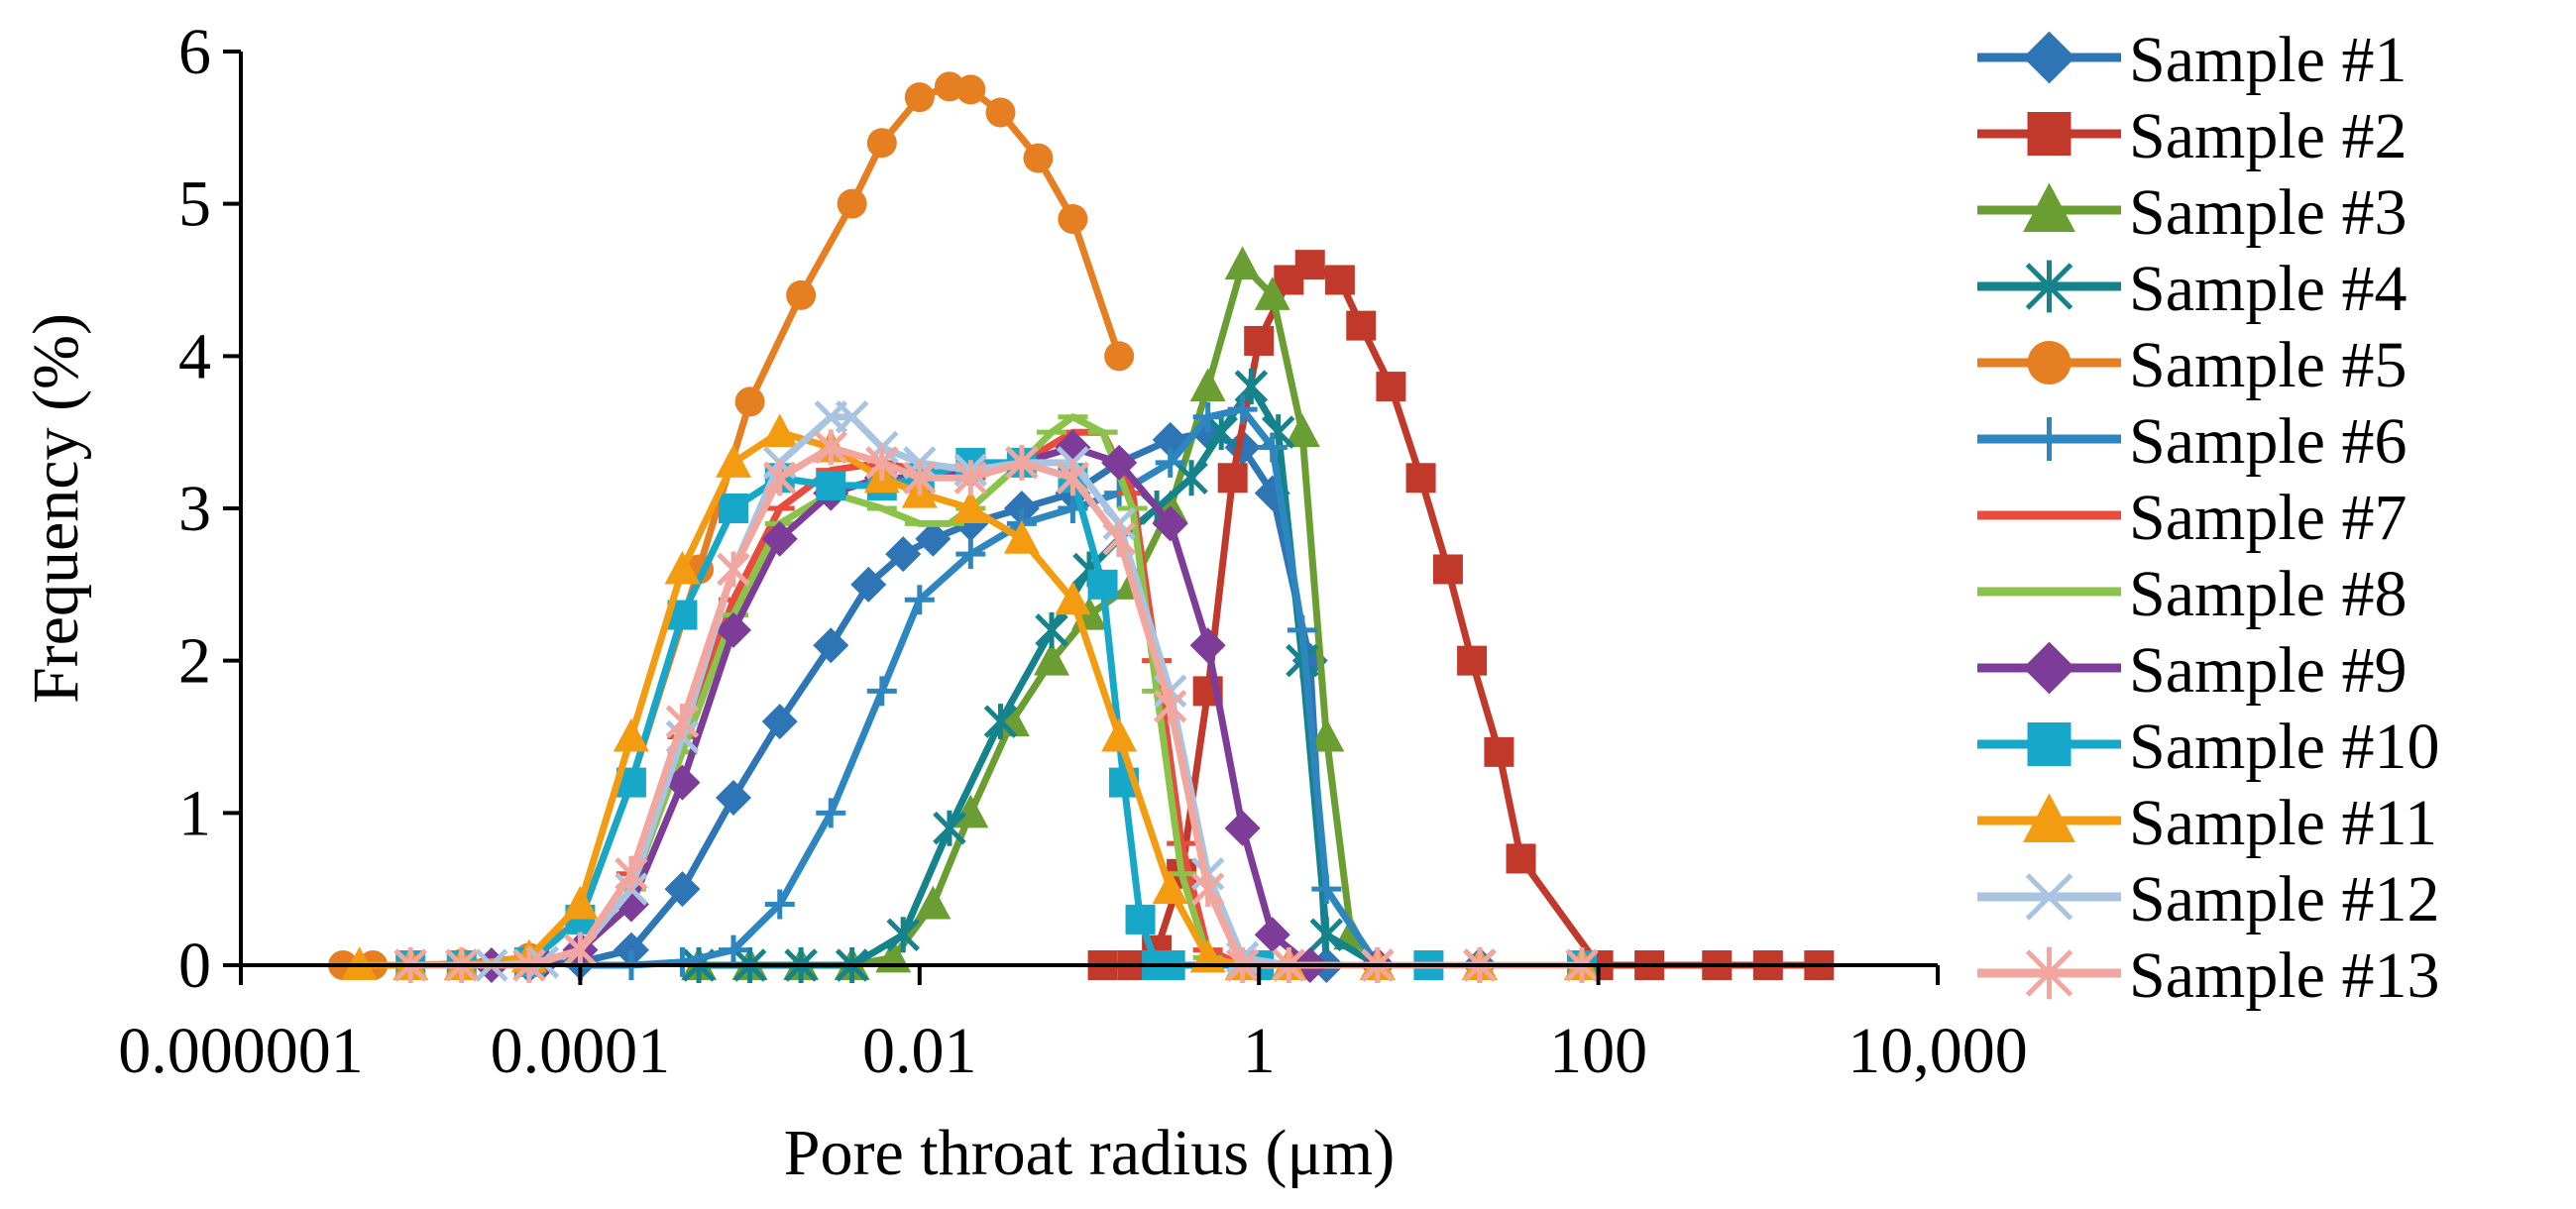 This screenshot has height=1209, width=2576. What do you see at coordinates (2268, 670) in the screenshot?
I see `legend-label: Sample #9` at bounding box center [2268, 670].